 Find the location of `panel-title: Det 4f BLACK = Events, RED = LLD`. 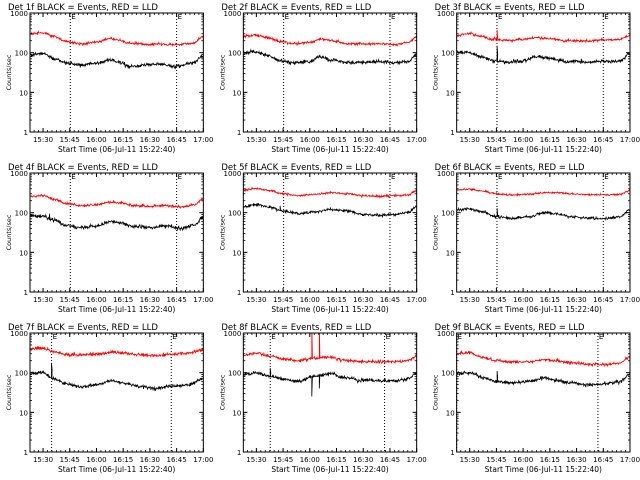

panel-title: Det 4f BLACK = Events, RED = LLD is located at coordinates (83, 168).